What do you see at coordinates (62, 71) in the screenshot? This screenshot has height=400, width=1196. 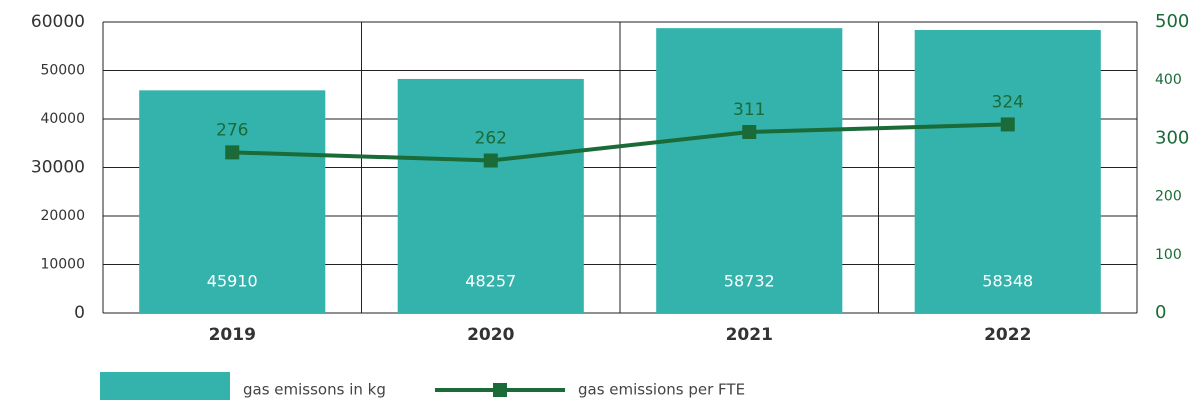 I see `y-tick-label: 50000` at bounding box center [62, 71].